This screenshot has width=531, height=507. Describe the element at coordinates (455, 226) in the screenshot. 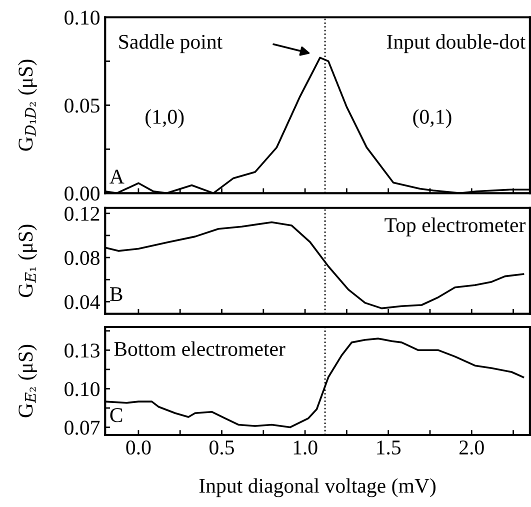

I see `annotation: Top electrometer` at that location.